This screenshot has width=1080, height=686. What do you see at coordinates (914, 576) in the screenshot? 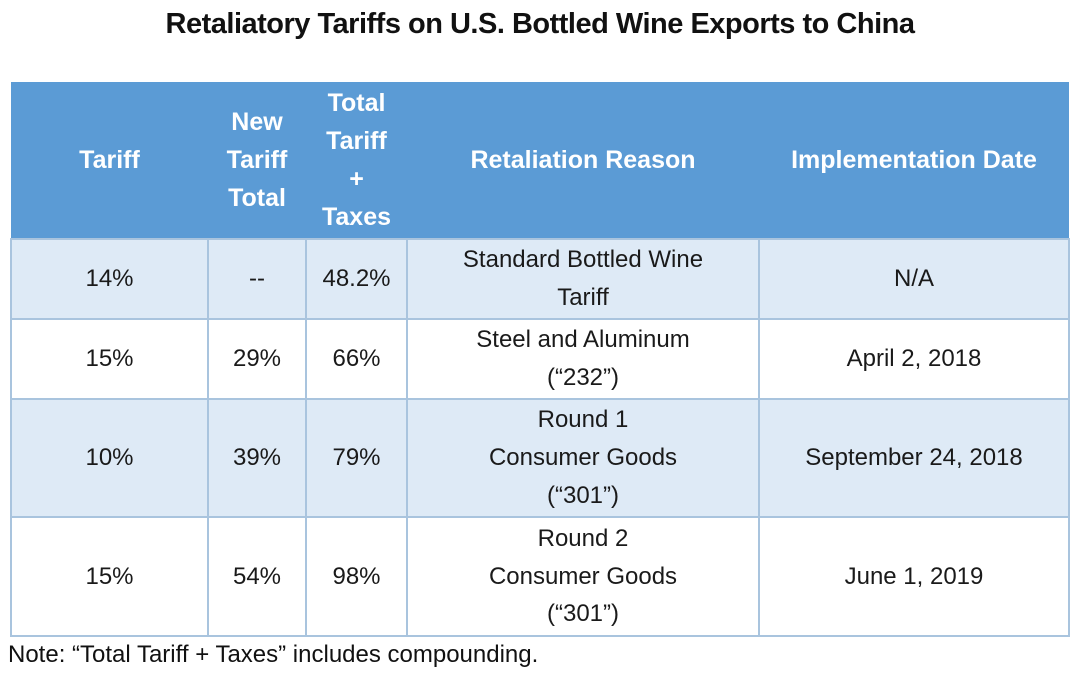
I see `cell-implementation-date: June 1, 2019` at bounding box center [914, 576].